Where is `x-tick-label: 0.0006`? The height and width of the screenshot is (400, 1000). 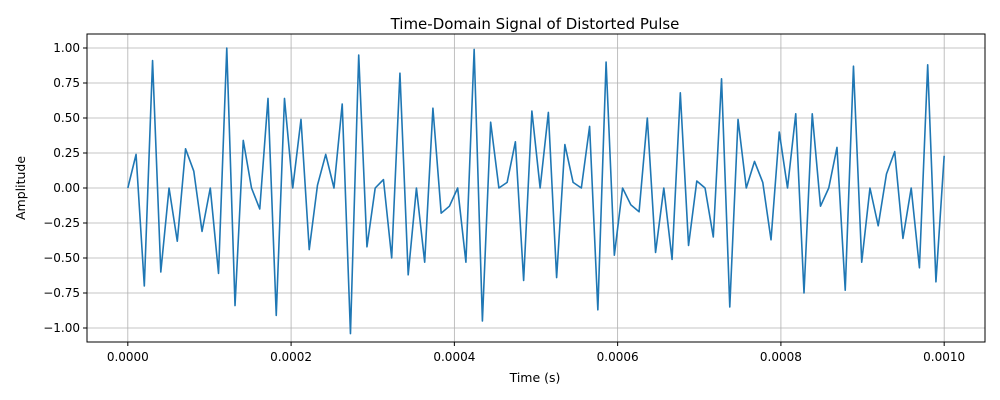
x-tick-label: 0.0006 is located at coordinates (618, 357).